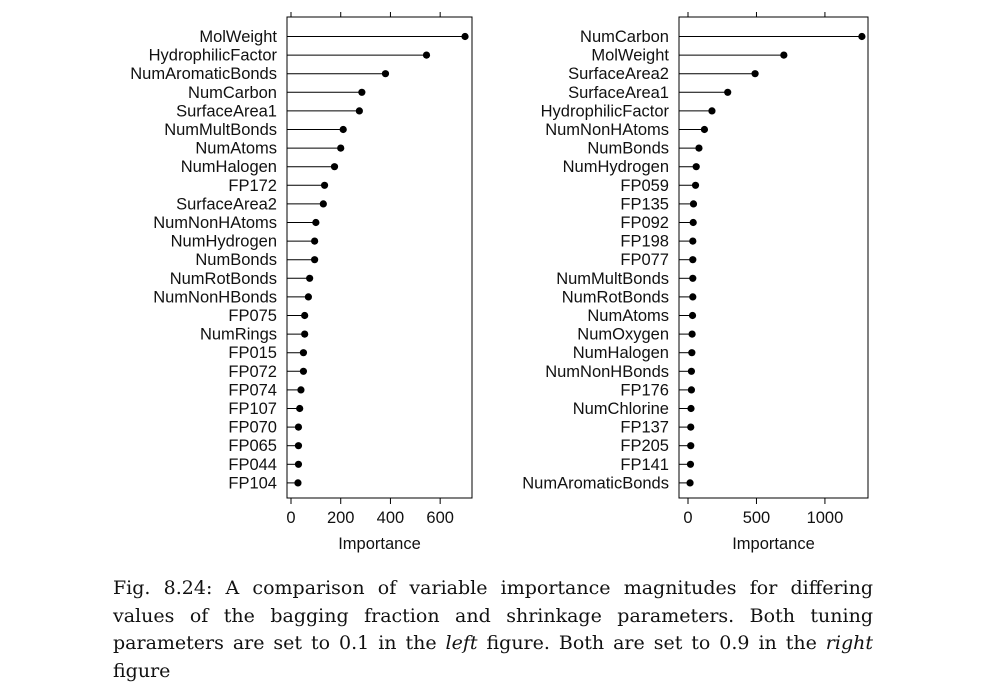  Describe the element at coordinates (644, 428) in the screenshot. I see `category-label: FP137` at that location.